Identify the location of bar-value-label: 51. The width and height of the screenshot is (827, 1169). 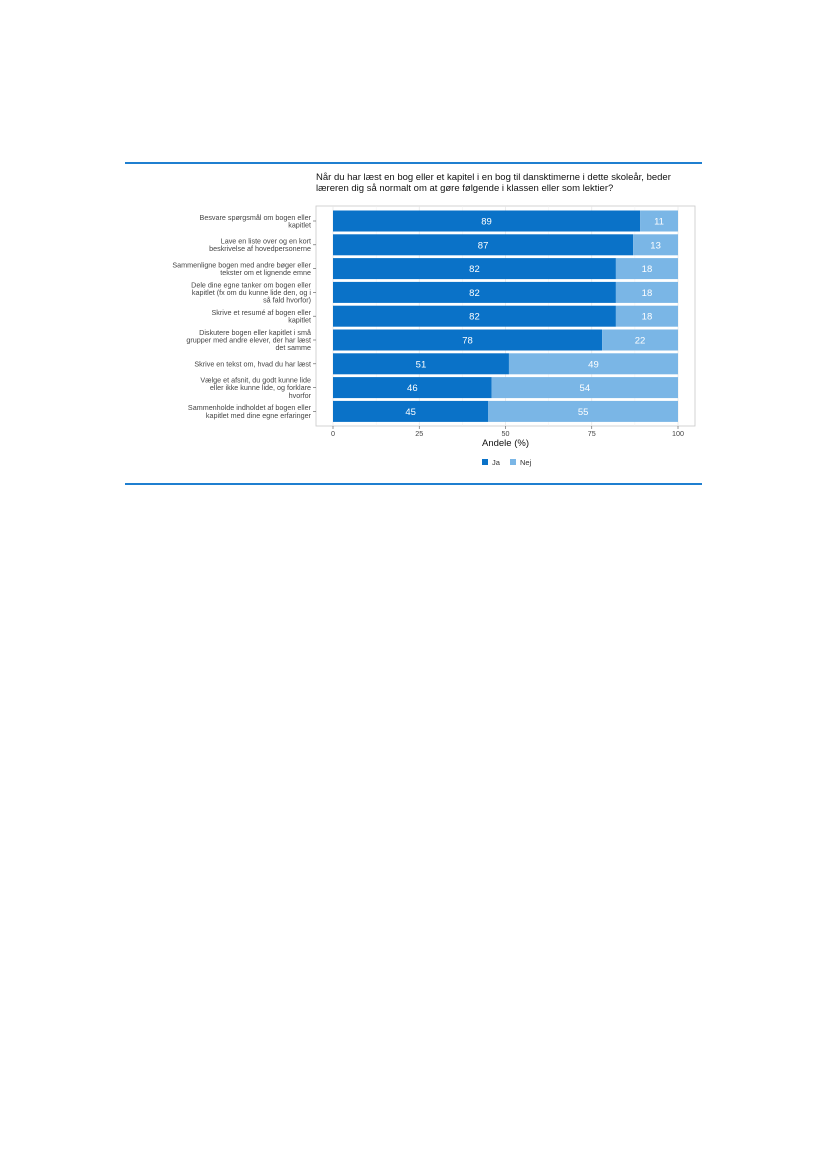
(421, 364).